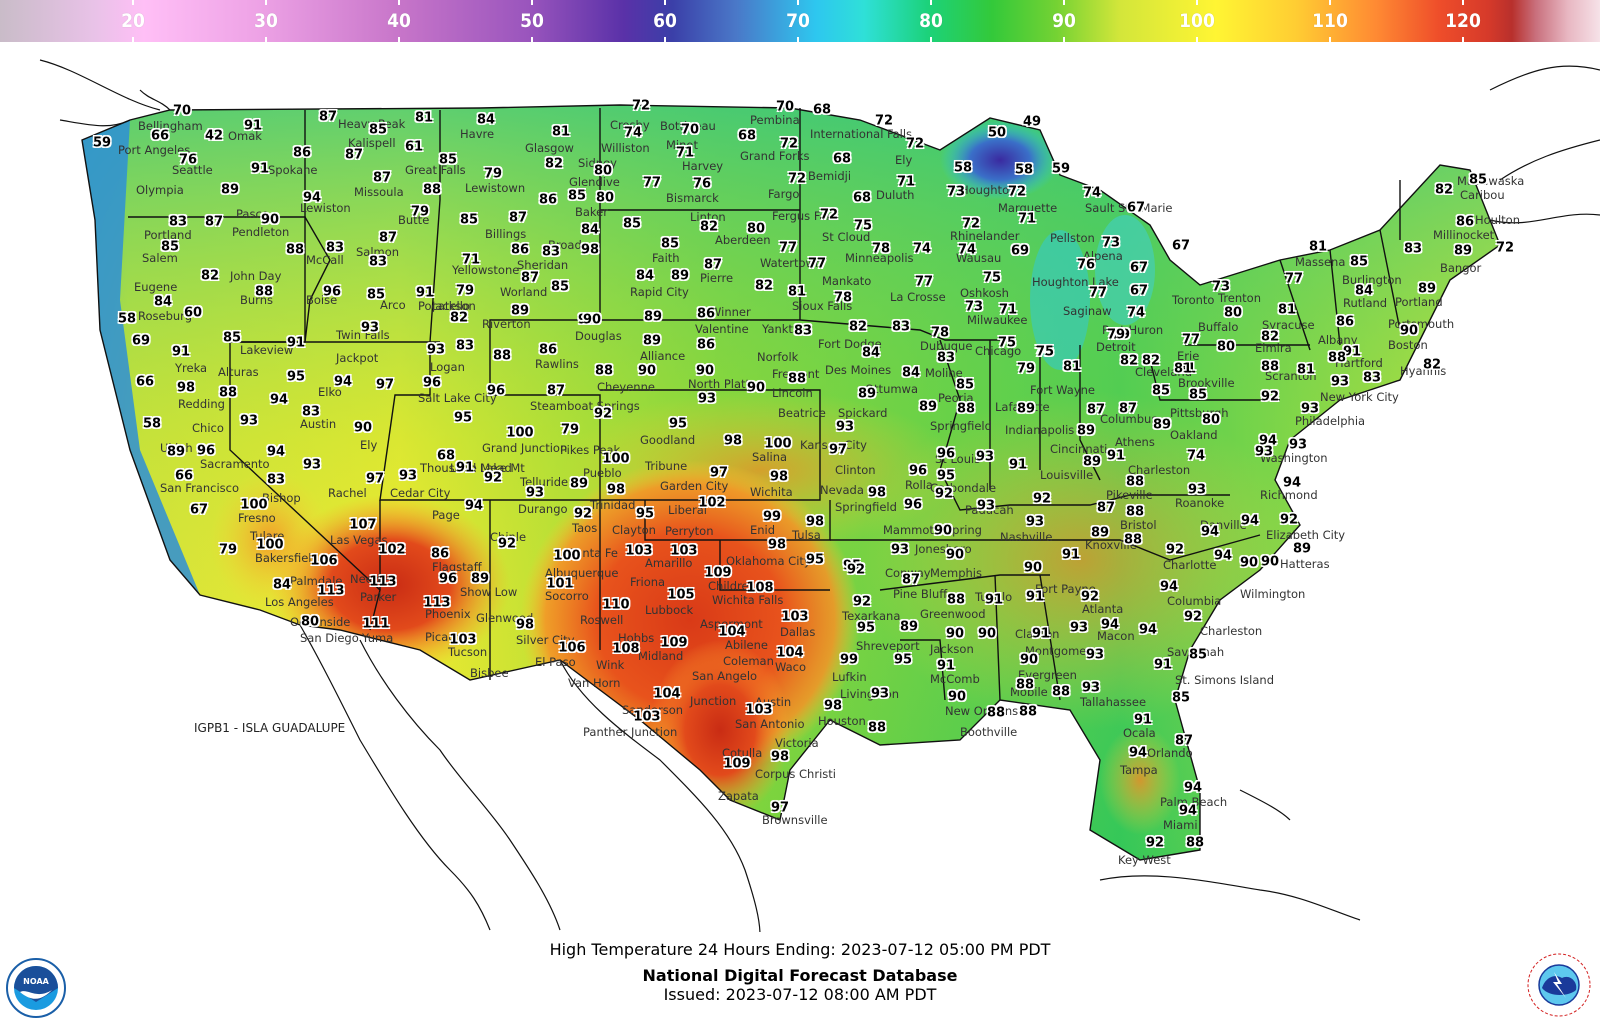 The height and width of the screenshot is (1029, 1600). What do you see at coordinates (870, 694) in the screenshot?
I see `city-label: Livingston` at bounding box center [870, 694].